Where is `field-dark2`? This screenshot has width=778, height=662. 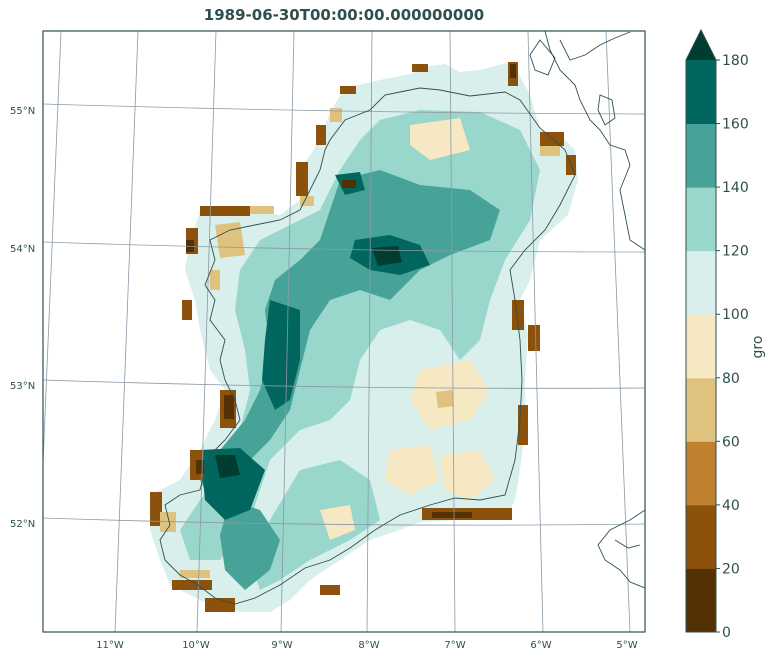
field-dark2 is located at coordinates (250, 545).